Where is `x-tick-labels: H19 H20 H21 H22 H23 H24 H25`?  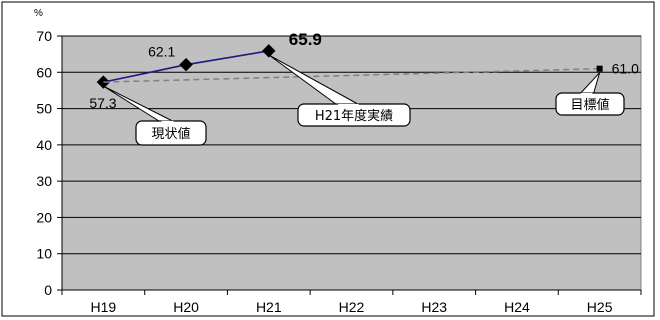 x-tick-labels: H19 H20 H21 H22 H23 H24 H25 is located at coordinates (352, 307).